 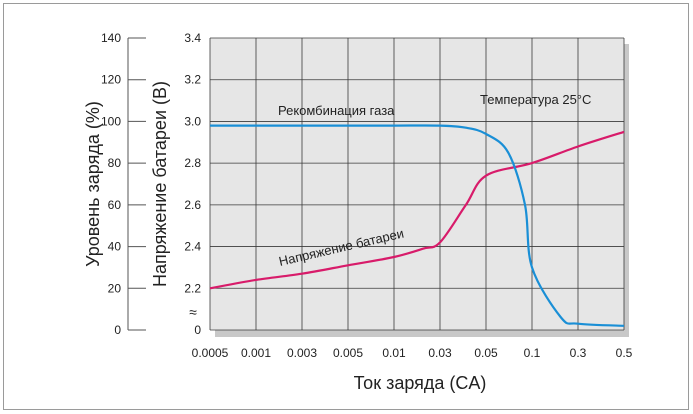 What do you see at coordinates (115, 288) in the screenshot?
I see `charge-tick-label: 20` at bounding box center [115, 288].